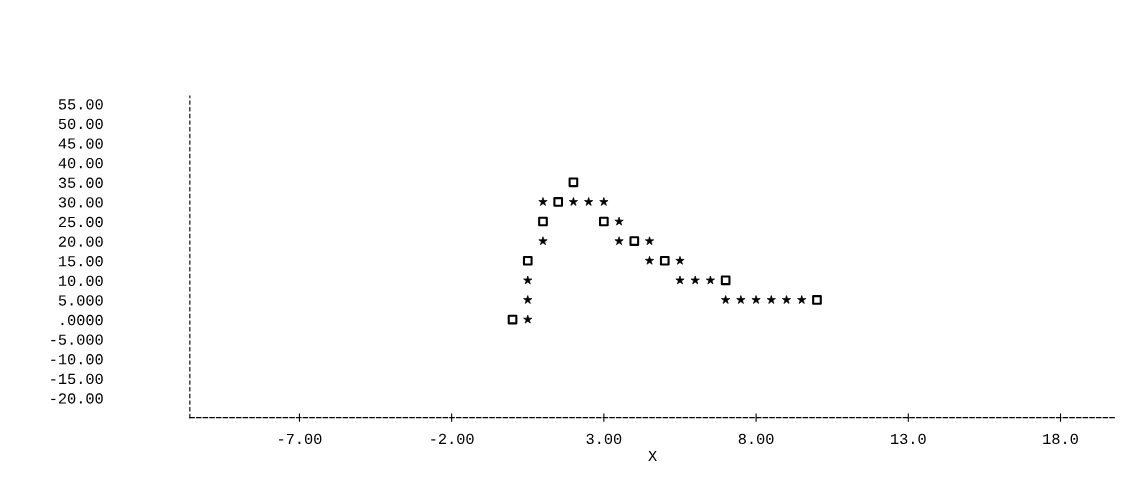 Image resolution: width=1130 pixels, height=480 pixels. Describe the element at coordinates (80, 104) in the screenshot. I see `y-tick-label: 55.00` at that location.